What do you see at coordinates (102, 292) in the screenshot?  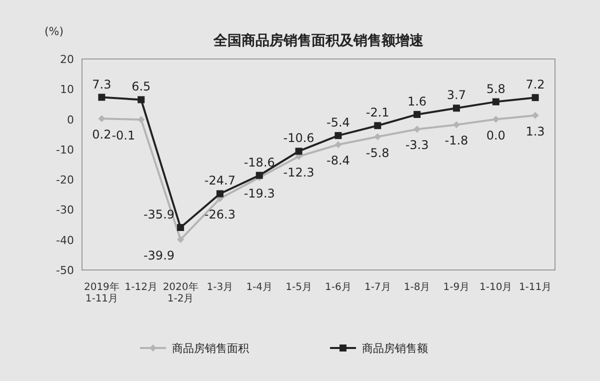 I see `x-tick-label: 2019年 1-11月` at bounding box center [102, 292].